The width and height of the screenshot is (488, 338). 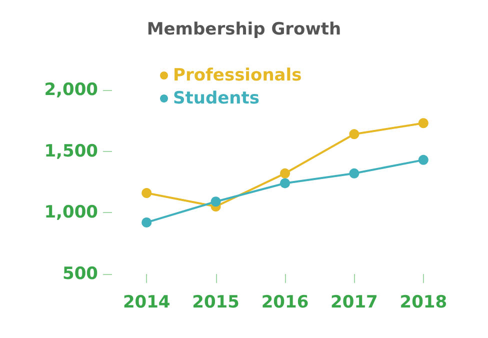 I want to click on x-tick-label: 2018, so click(x=424, y=302).